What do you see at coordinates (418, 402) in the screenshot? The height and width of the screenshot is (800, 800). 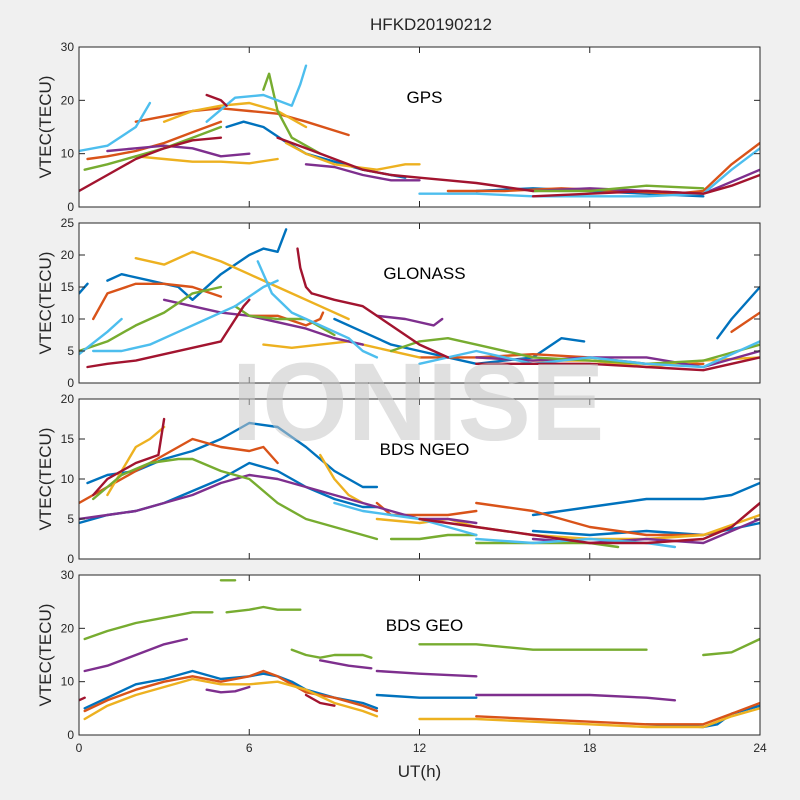 I see `watermark: IONISE` at bounding box center [418, 402].